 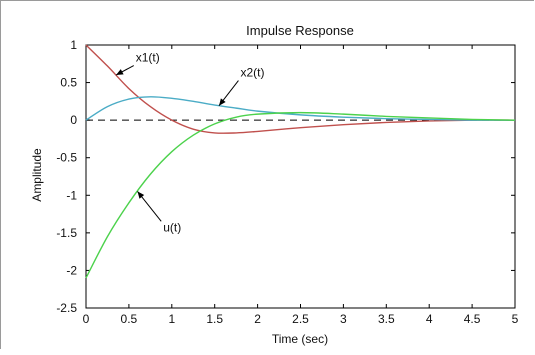 What do you see at coordinates (71, 270) in the screenshot?
I see `y-tick-label: -2` at bounding box center [71, 270].